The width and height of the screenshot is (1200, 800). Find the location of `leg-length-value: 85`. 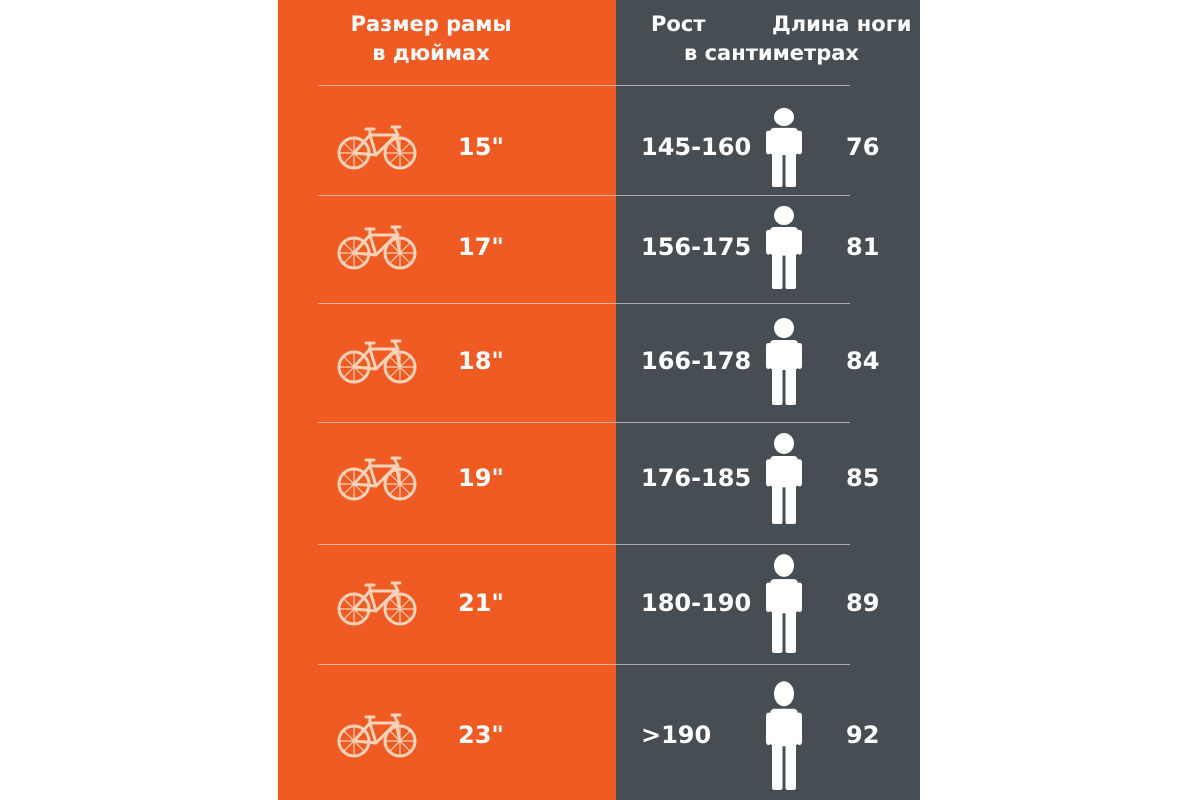

leg-length-value: 85 is located at coordinates (863, 478).